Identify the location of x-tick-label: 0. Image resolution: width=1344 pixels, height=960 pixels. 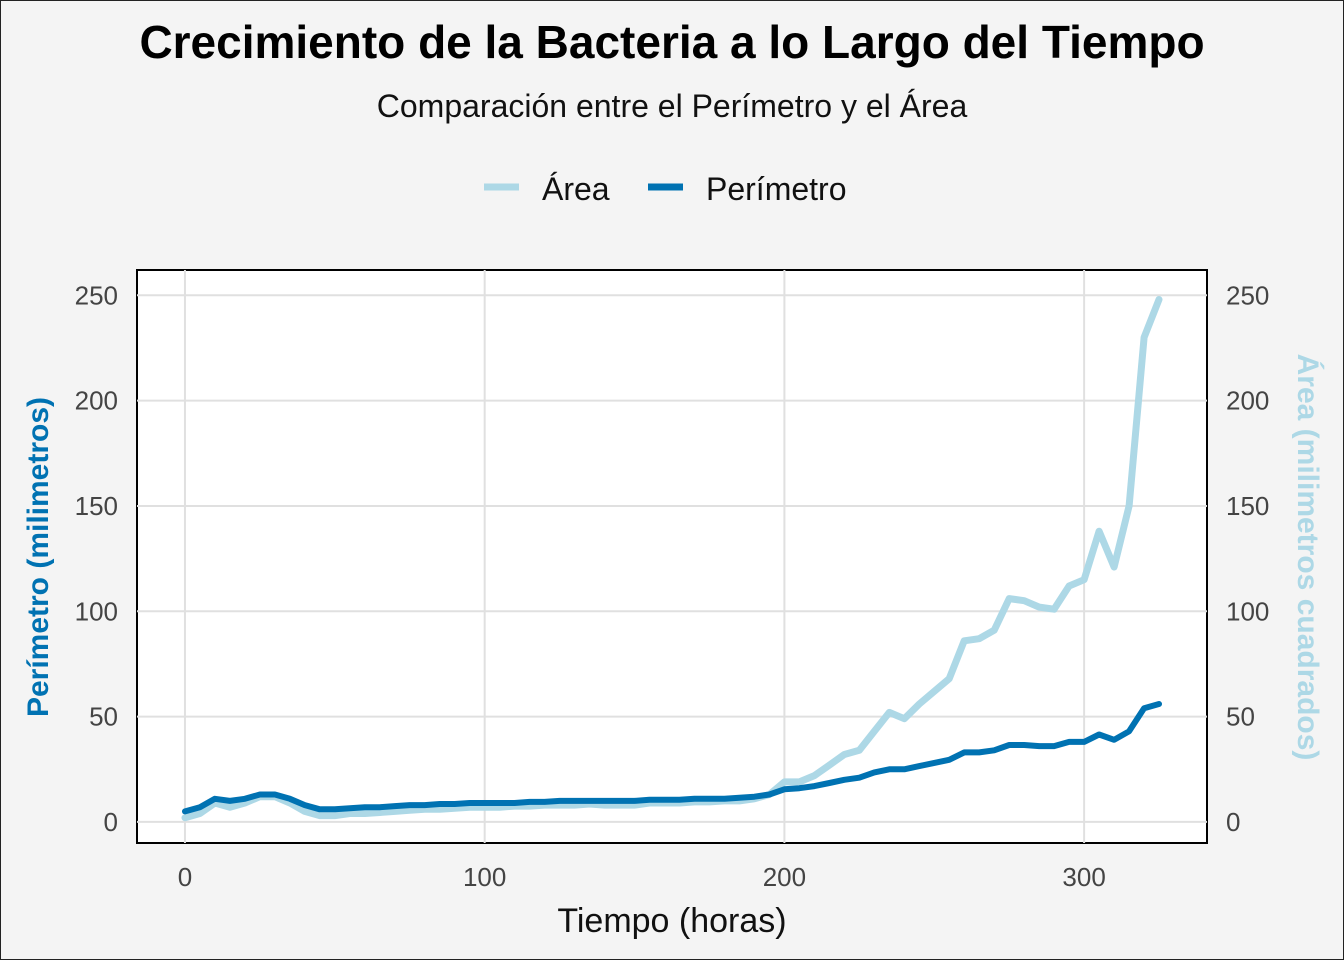
(185, 877).